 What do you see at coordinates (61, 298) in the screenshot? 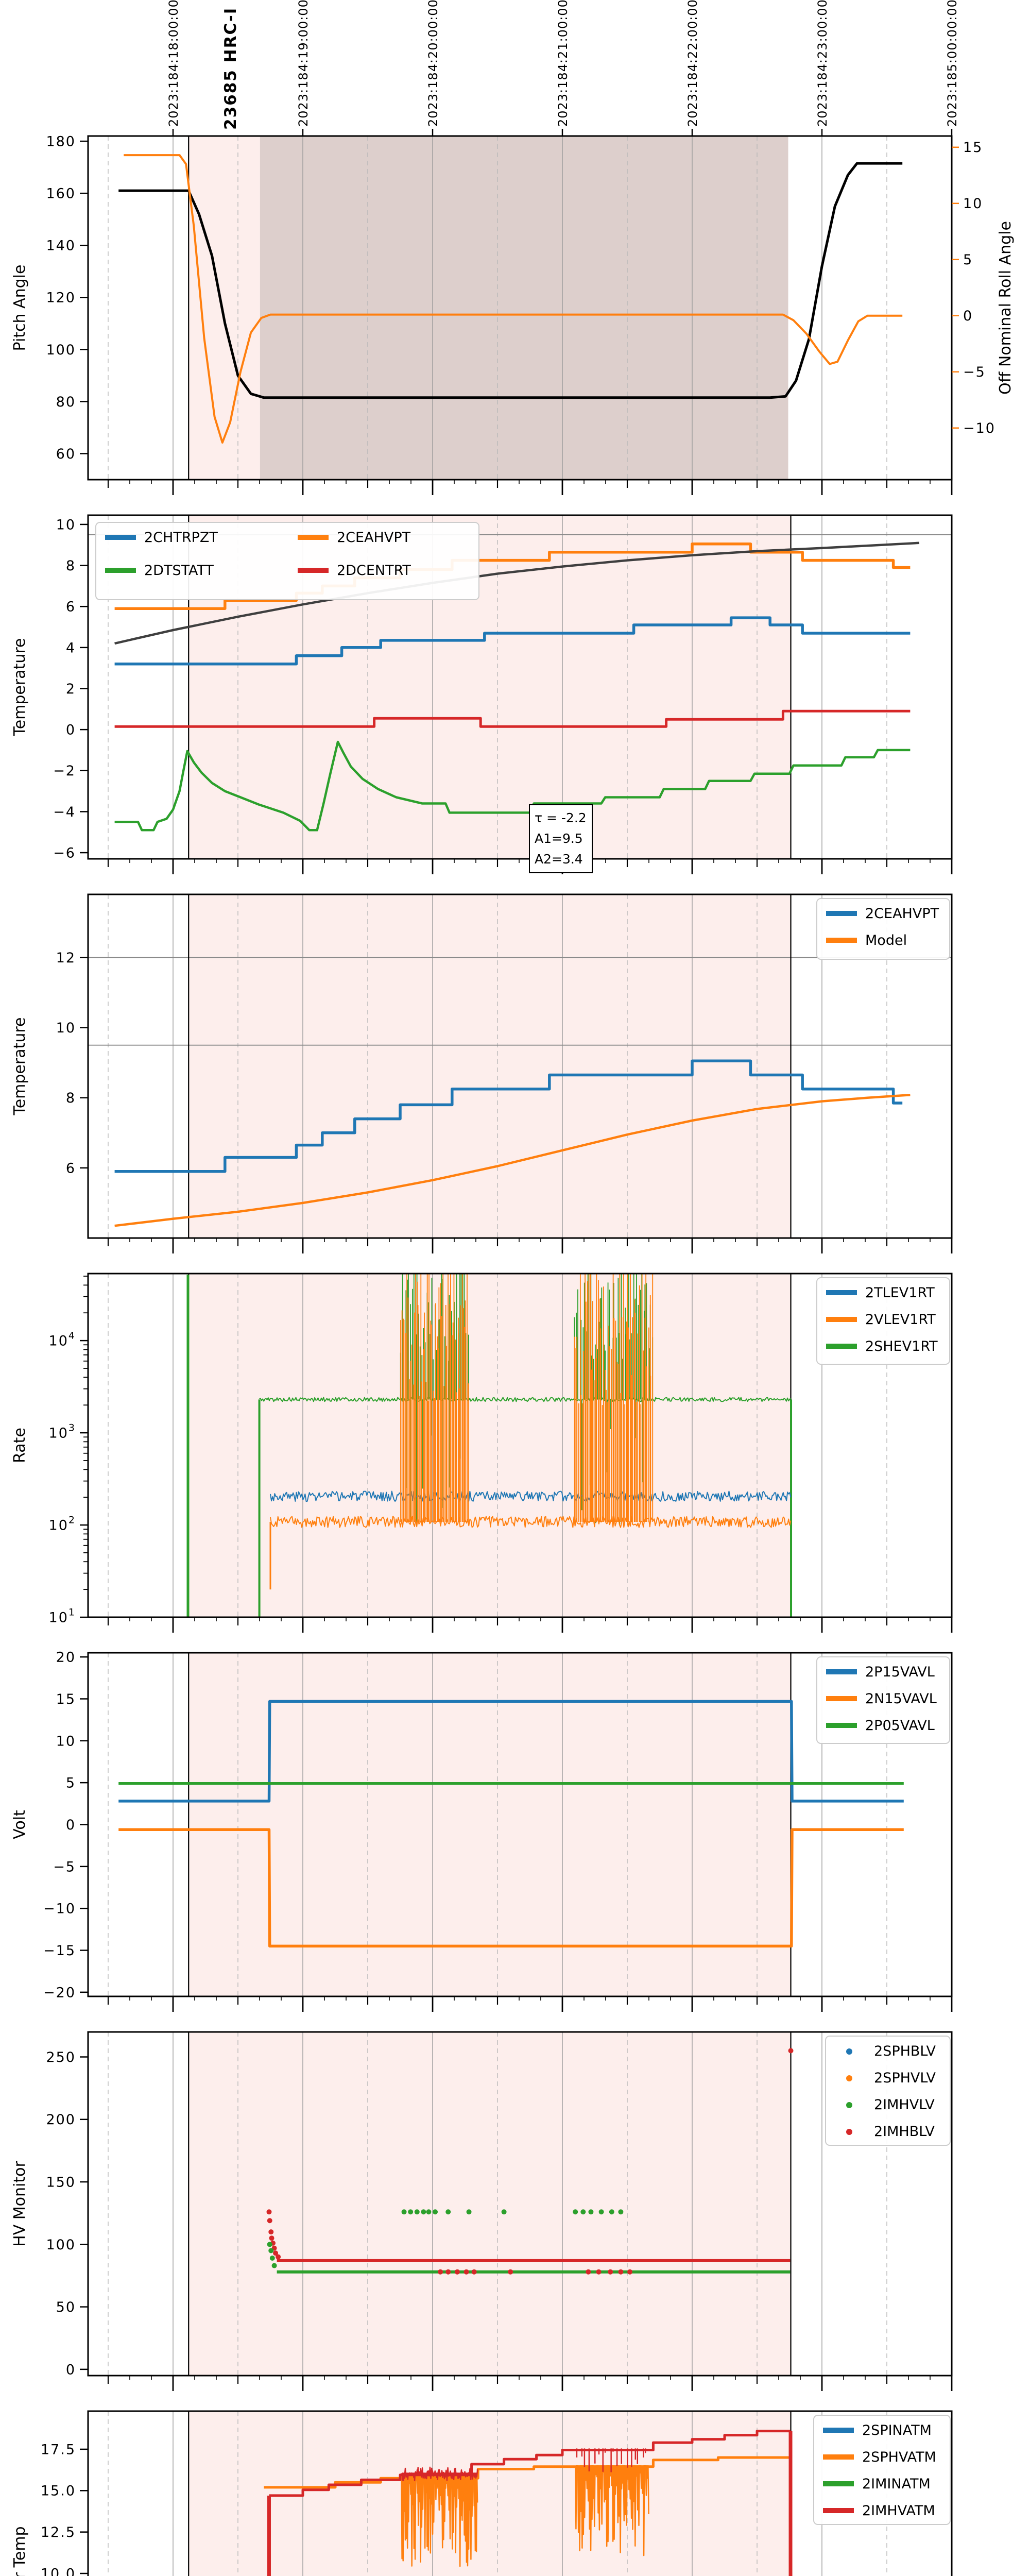
I see `y-tick-label: 120` at bounding box center [61, 298].